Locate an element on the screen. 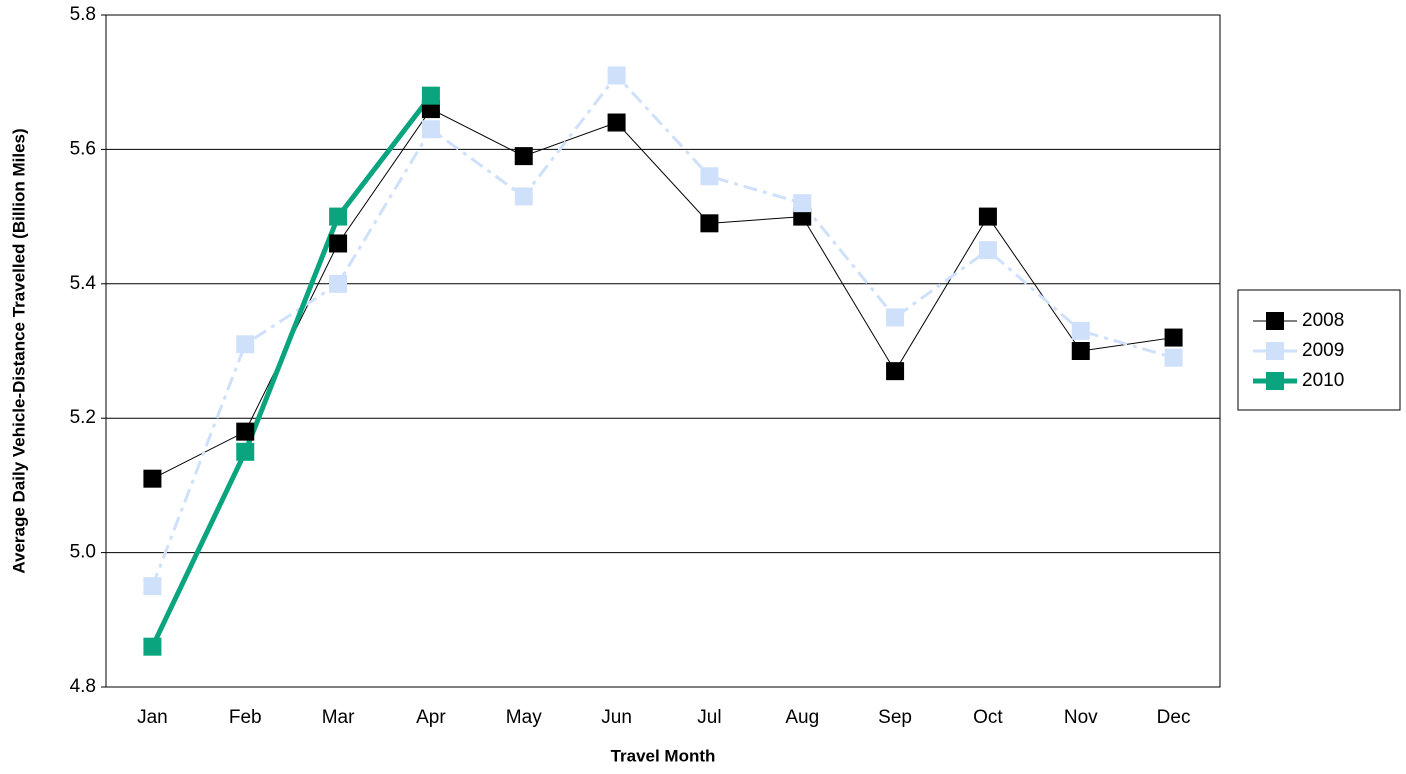  y-tick-label: 5.4 is located at coordinates (83, 283).